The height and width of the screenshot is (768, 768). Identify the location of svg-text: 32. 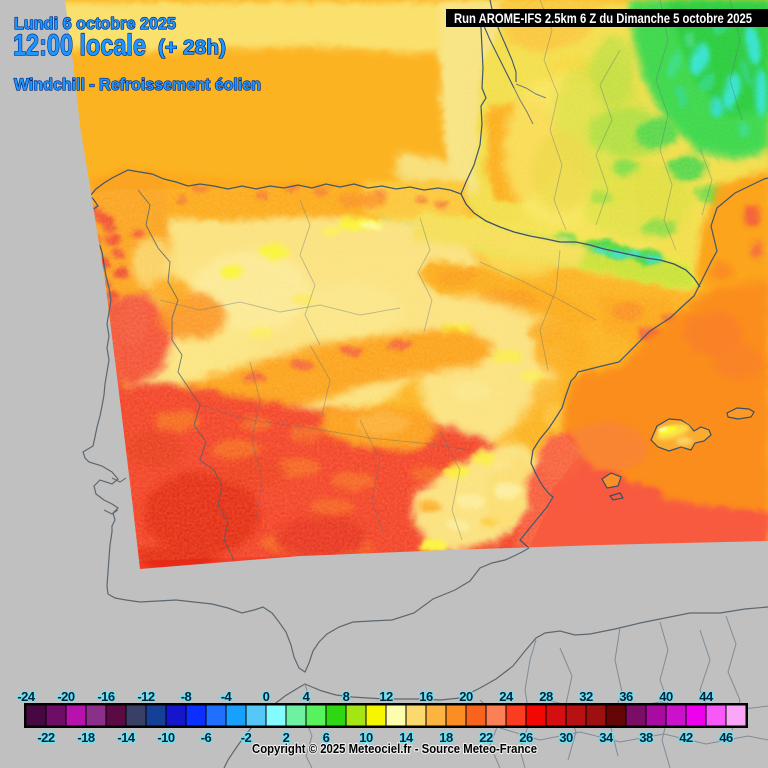
(586, 696).